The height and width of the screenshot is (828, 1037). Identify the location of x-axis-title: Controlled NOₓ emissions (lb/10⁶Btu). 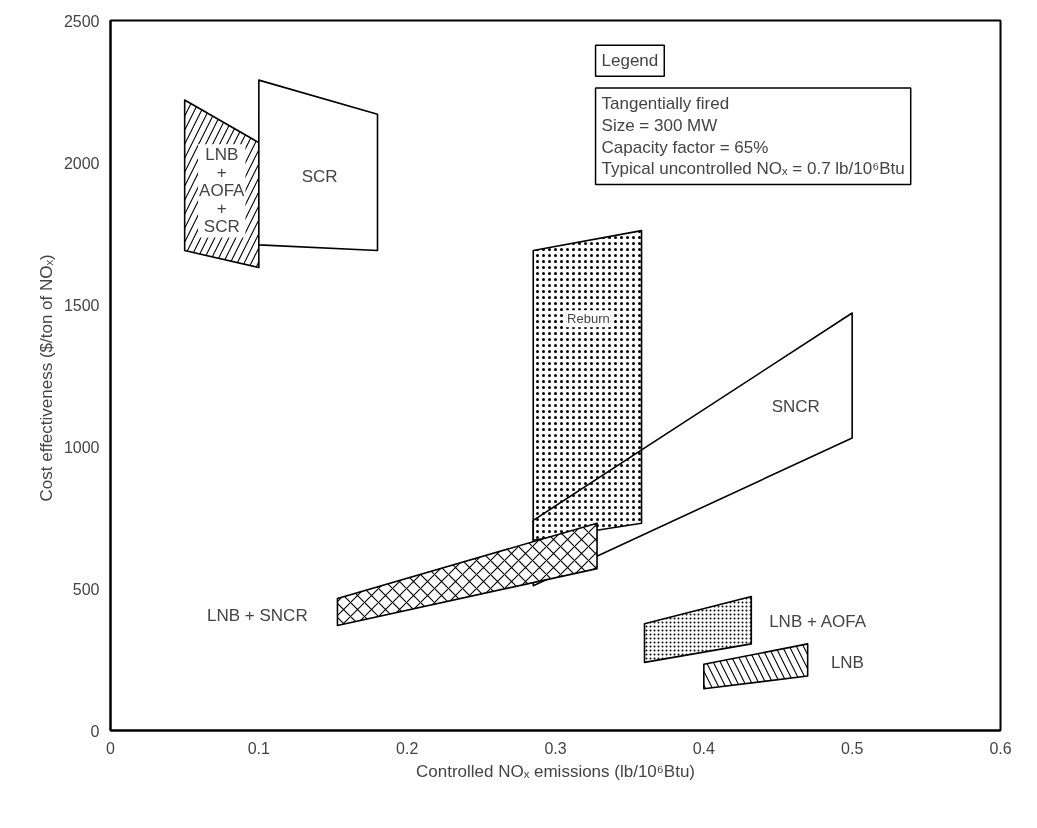
(555, 771).